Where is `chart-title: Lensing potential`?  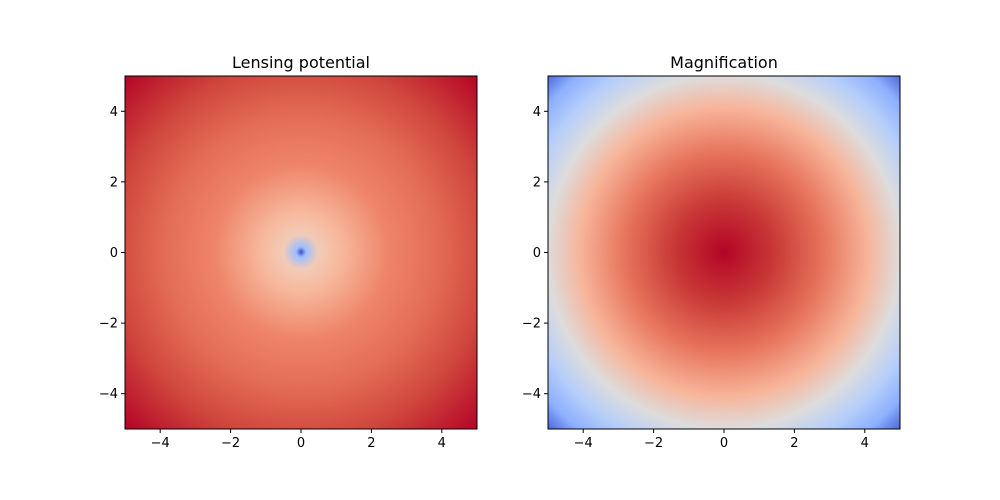 chart-title: Lensing potential is located at coordinates (301, 62).